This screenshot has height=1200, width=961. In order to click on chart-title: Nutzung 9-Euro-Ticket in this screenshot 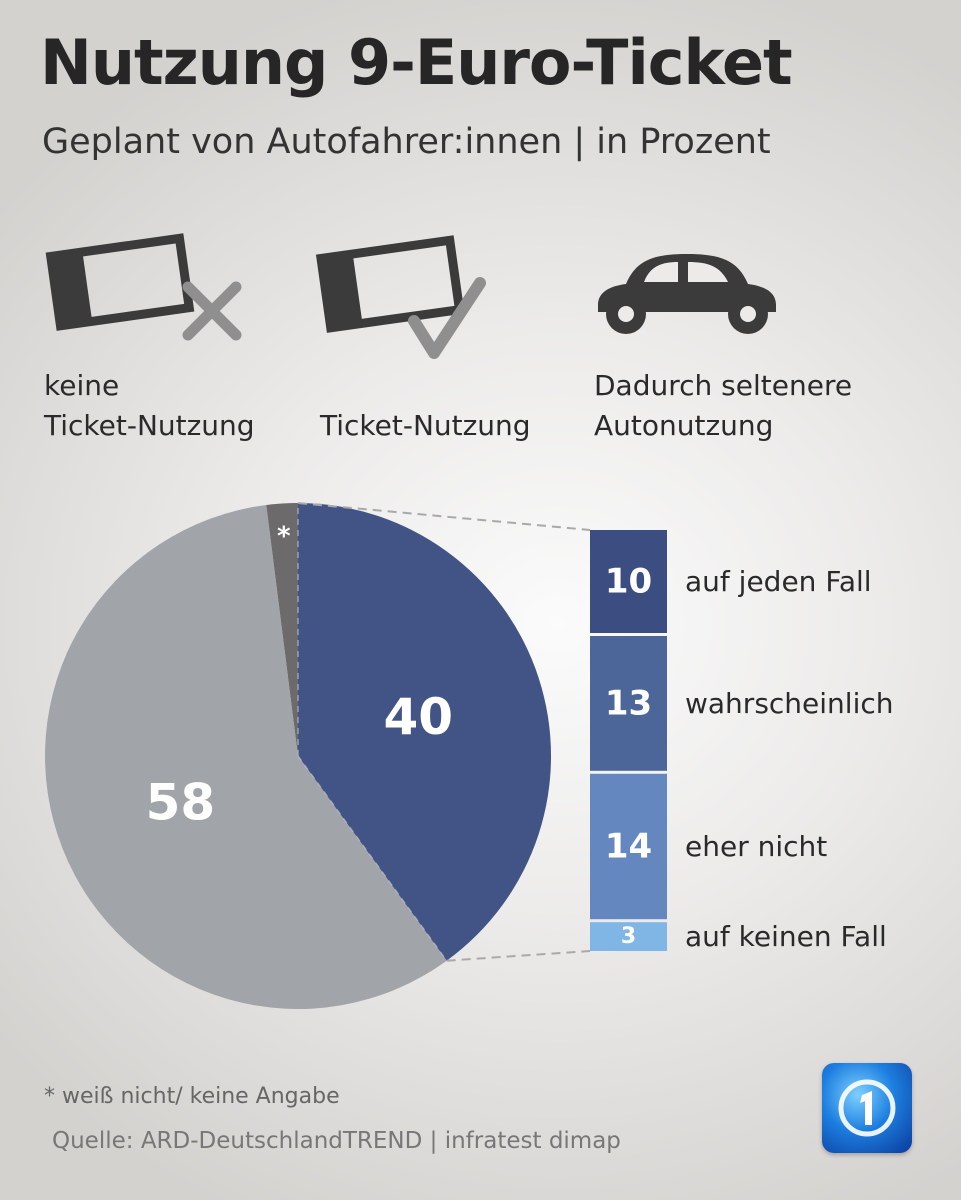, I will do `click(416, 62)`.